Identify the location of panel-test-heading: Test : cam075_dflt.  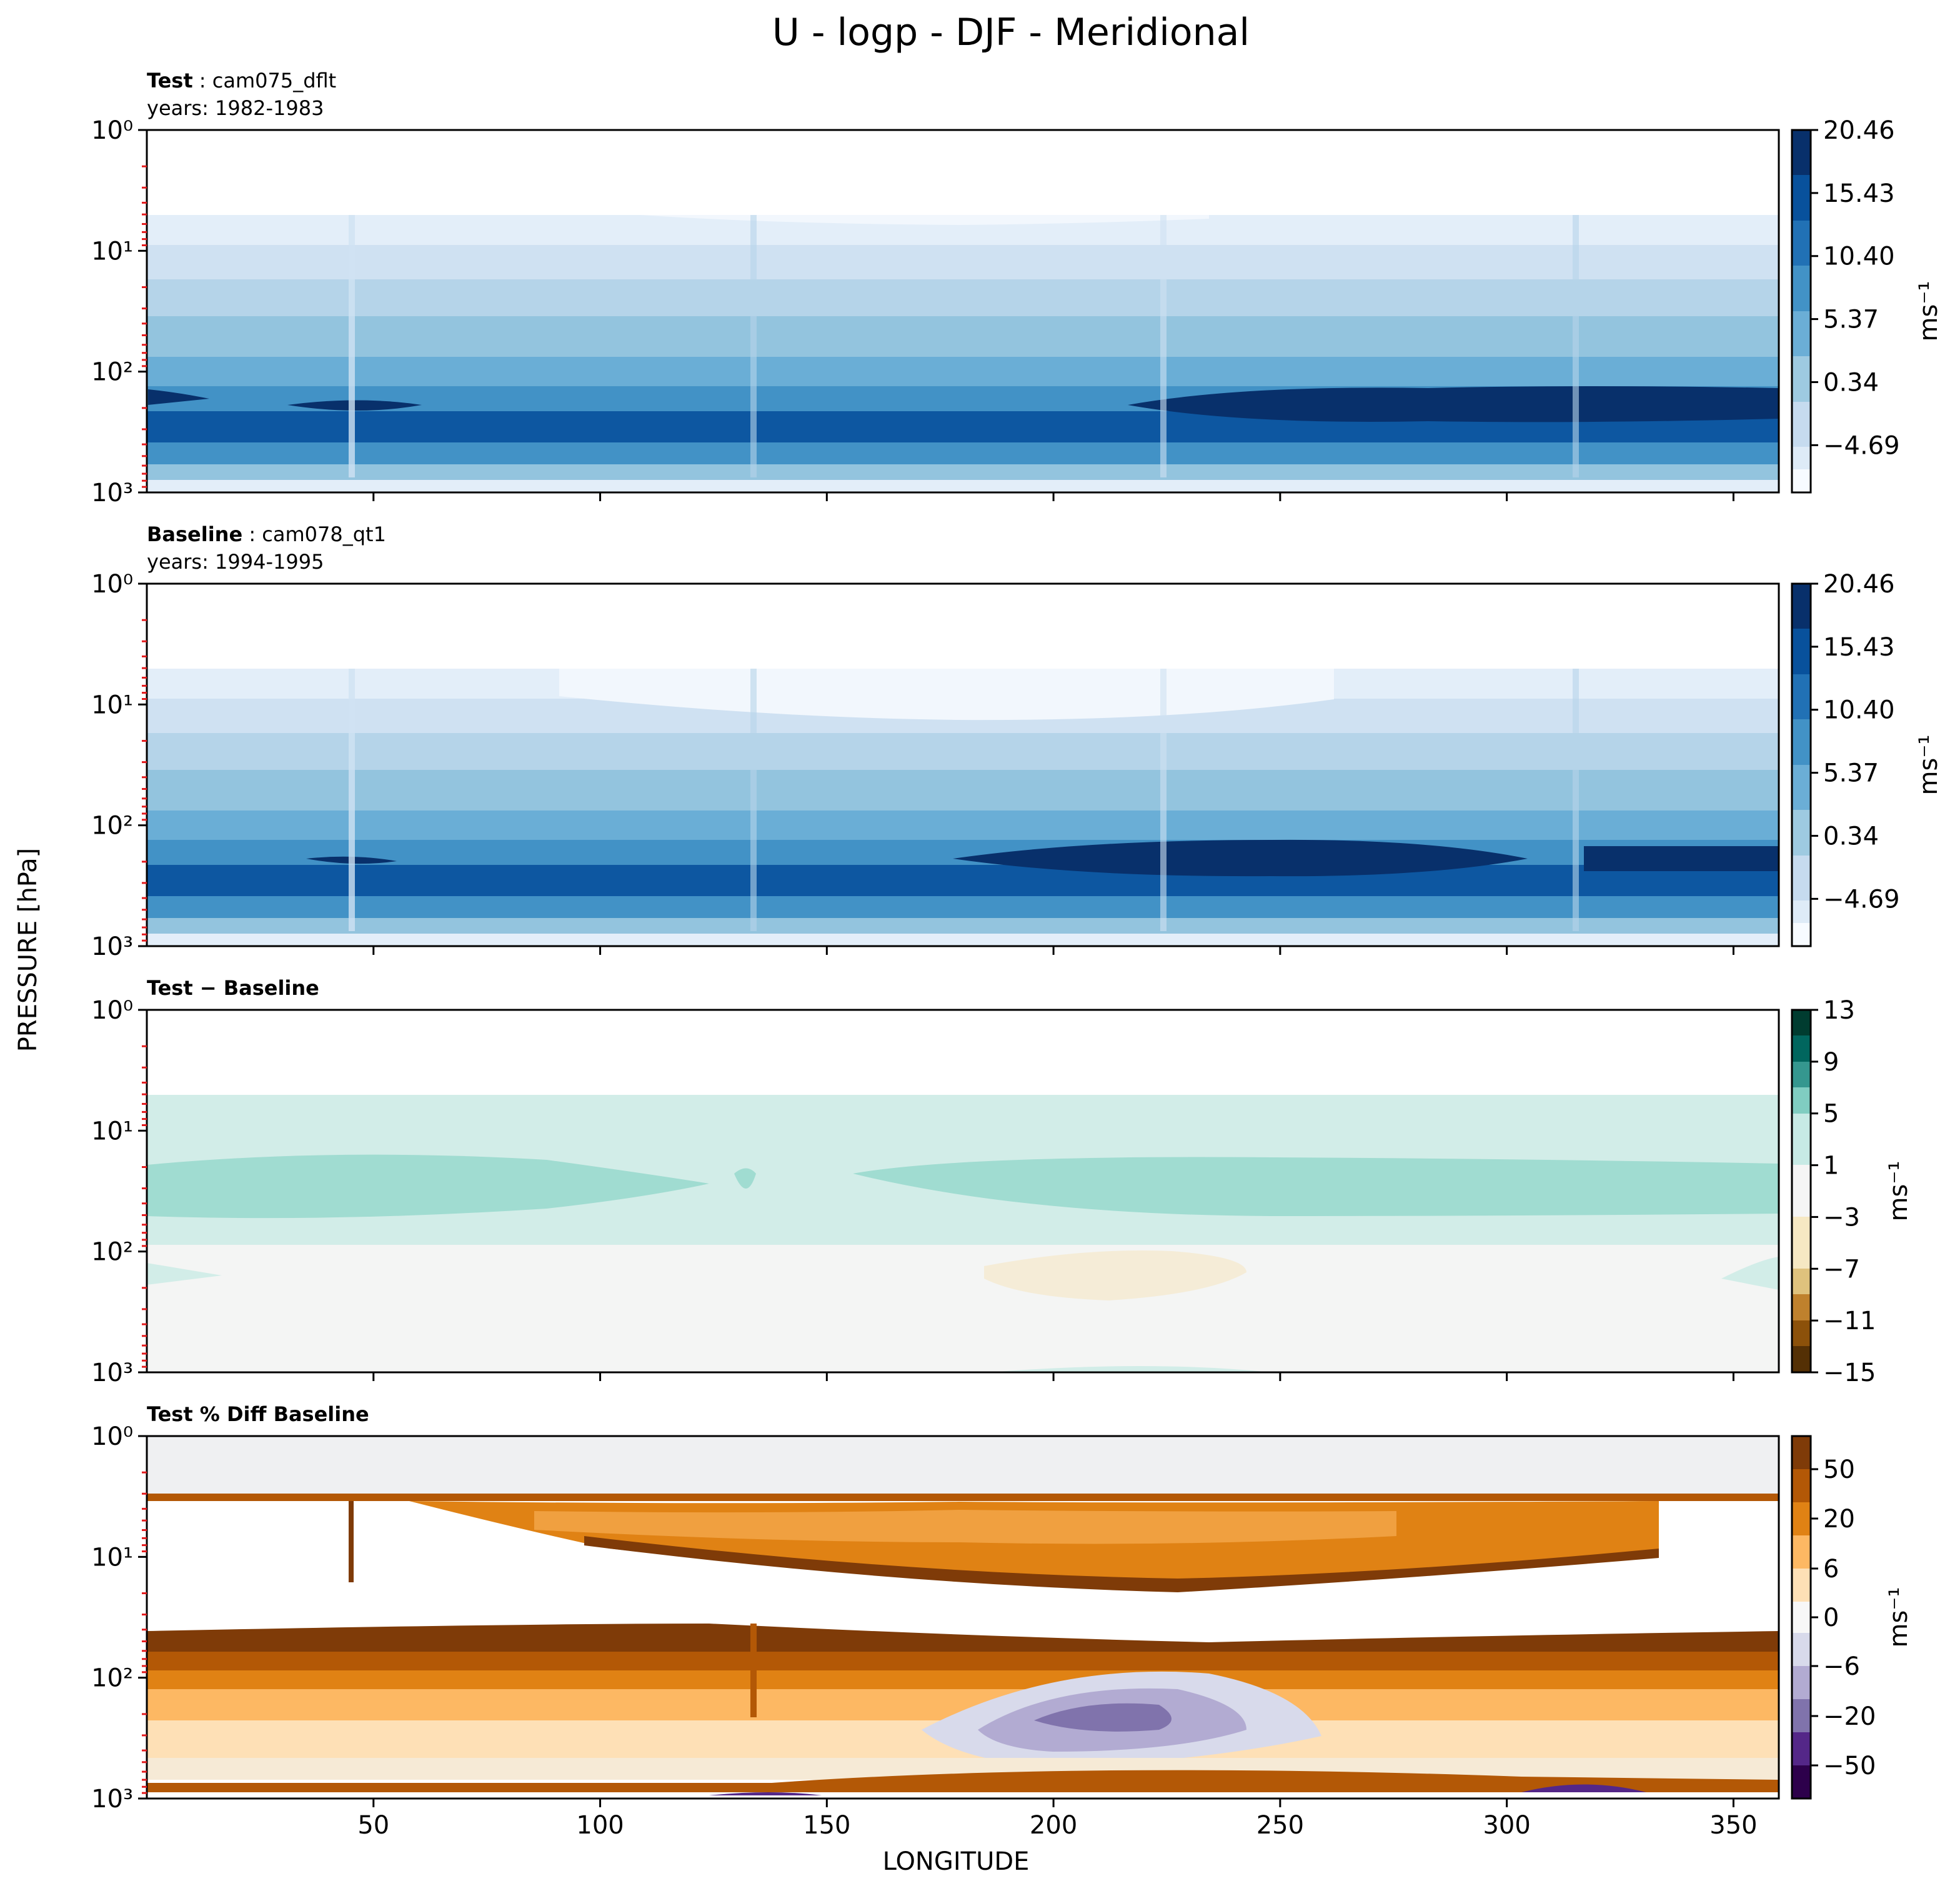
(241, 81).